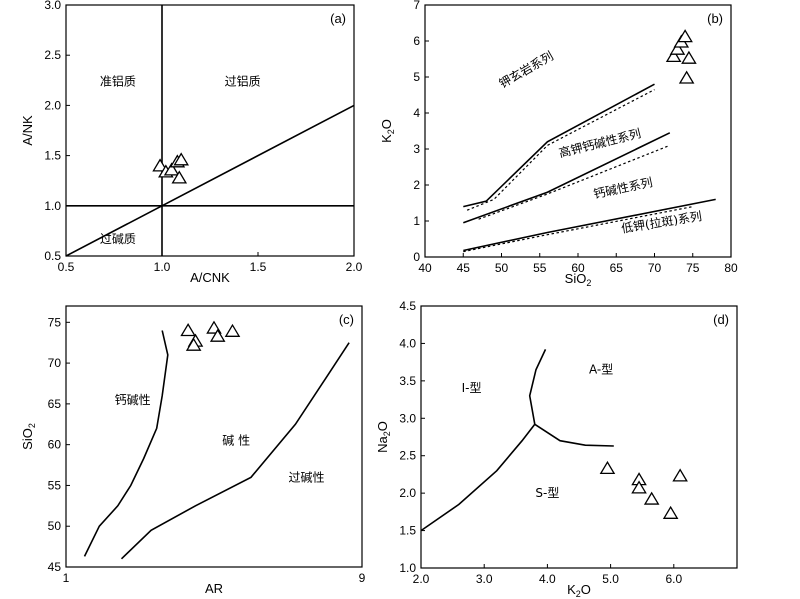  I want to click on x-tick-label: 60, so click(578, 268).